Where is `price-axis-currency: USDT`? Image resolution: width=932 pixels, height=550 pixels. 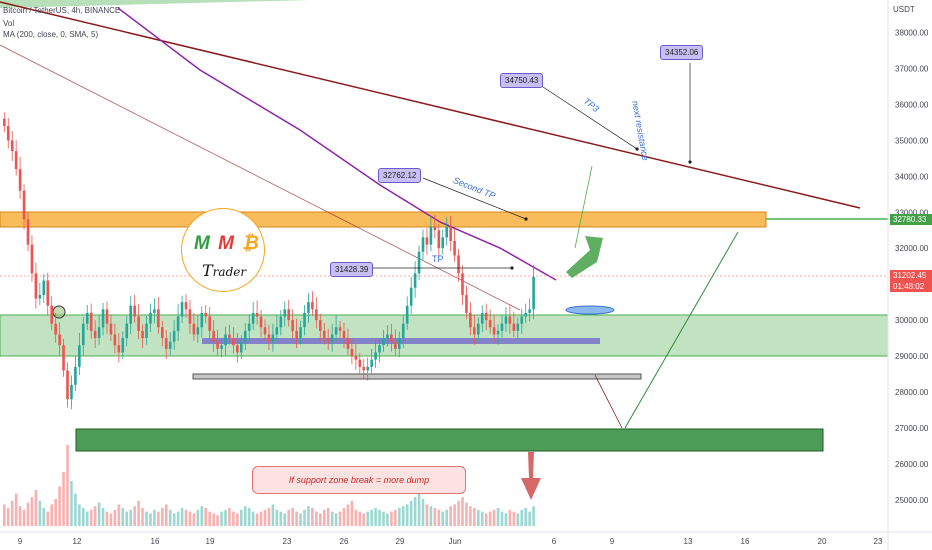
price-axis-currency: USDT is located at coordinates (904, 9).